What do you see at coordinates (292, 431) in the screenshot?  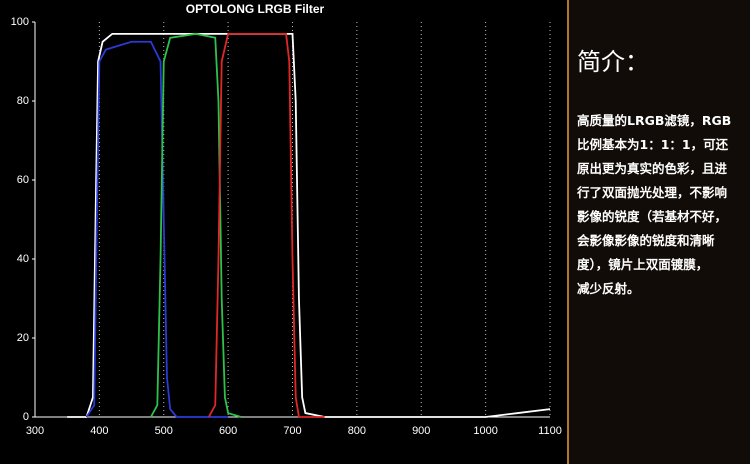 I see `x-tick-label: 700` at bounding box center [292, 431].